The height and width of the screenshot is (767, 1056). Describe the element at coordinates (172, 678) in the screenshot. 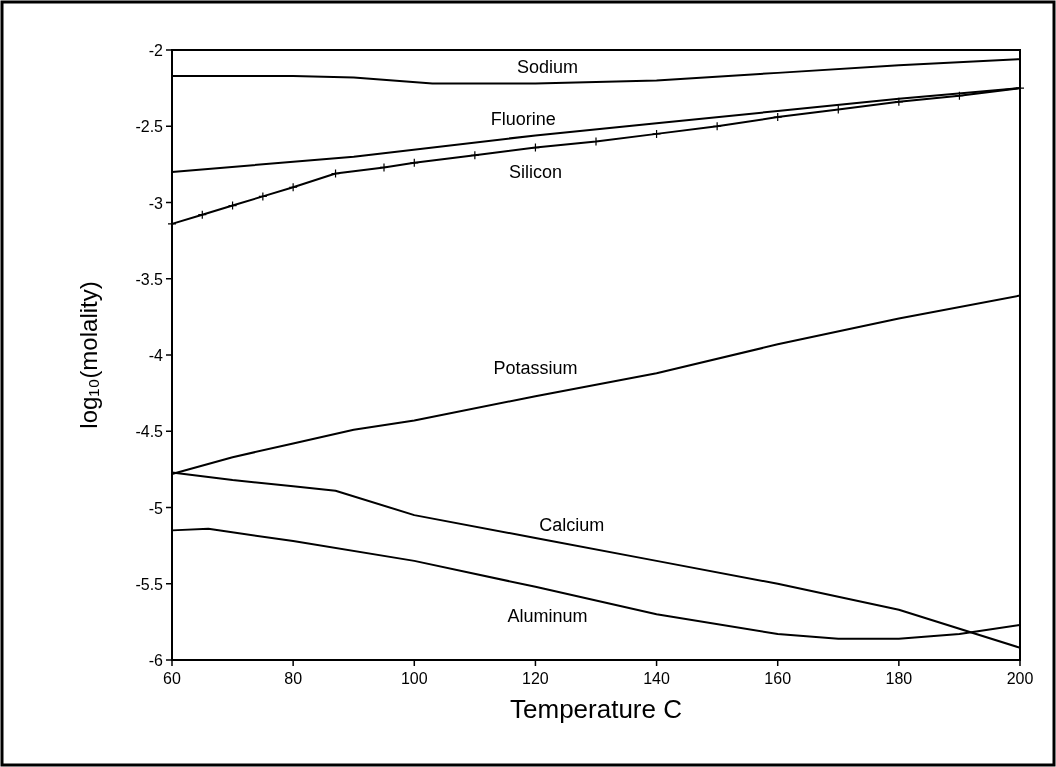

I see `x-tick-label: 60` at that location.